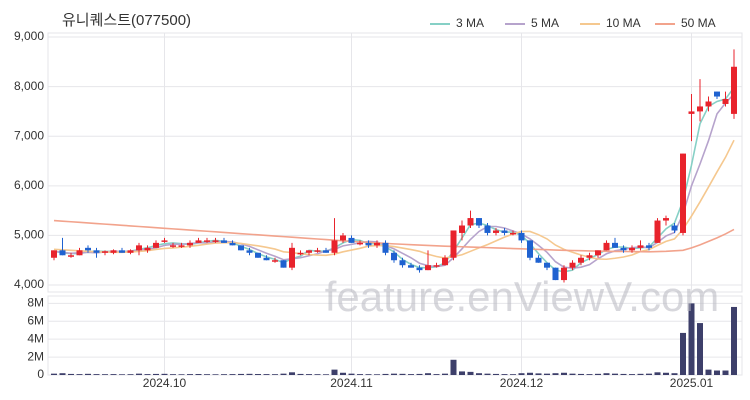  What do you see at coordinates (351, 383) in the screenshot?
I see `x-tick-label: 2024.11` at bounding box center [351, 383].